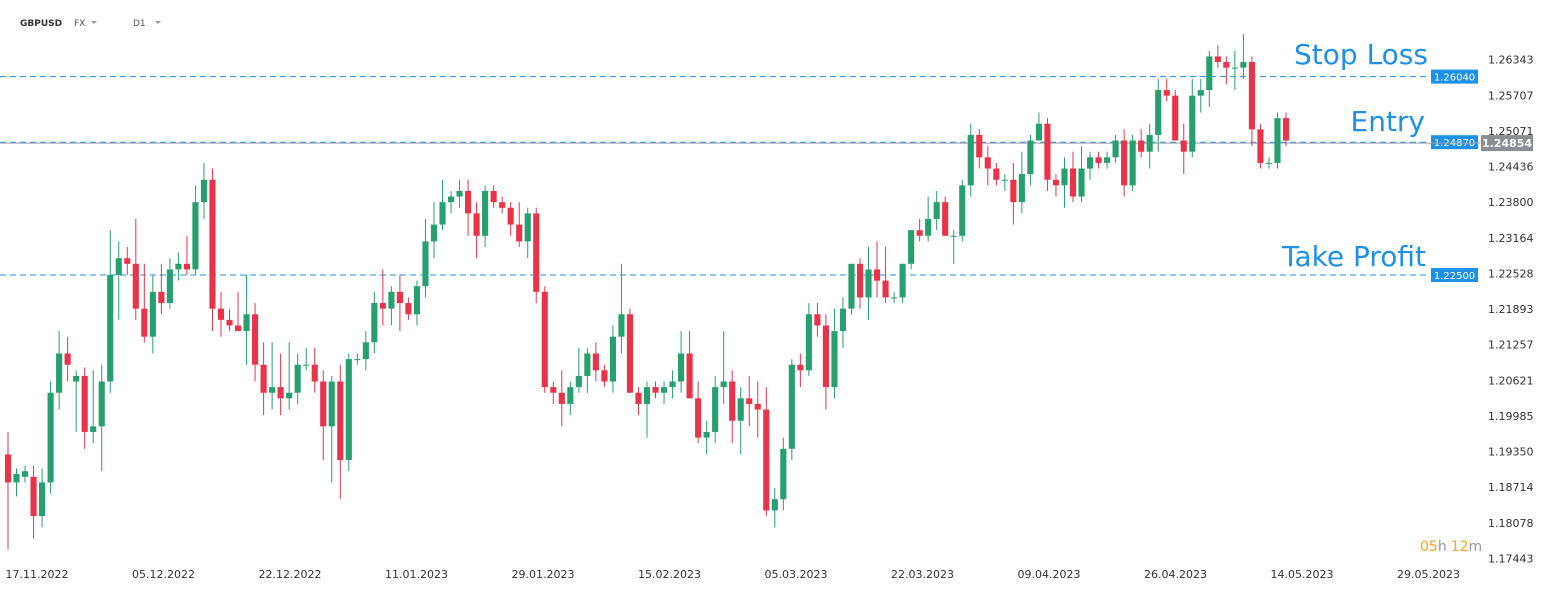 Image resolution: width=1546 pixels, height=594 pixels. Describe the element at coordinates (94, 22) in the screenshot. I see `market-dropdown-icon` at that location.